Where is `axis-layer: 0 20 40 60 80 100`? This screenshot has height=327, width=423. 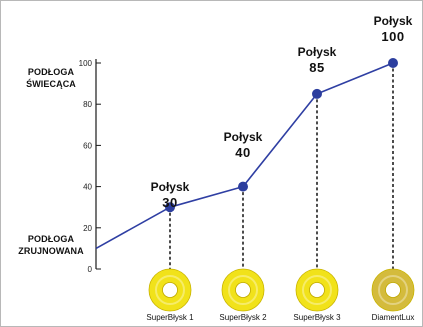
axis-layer: 0 20 40 60 80 100 is located at coordinates (90, 166).